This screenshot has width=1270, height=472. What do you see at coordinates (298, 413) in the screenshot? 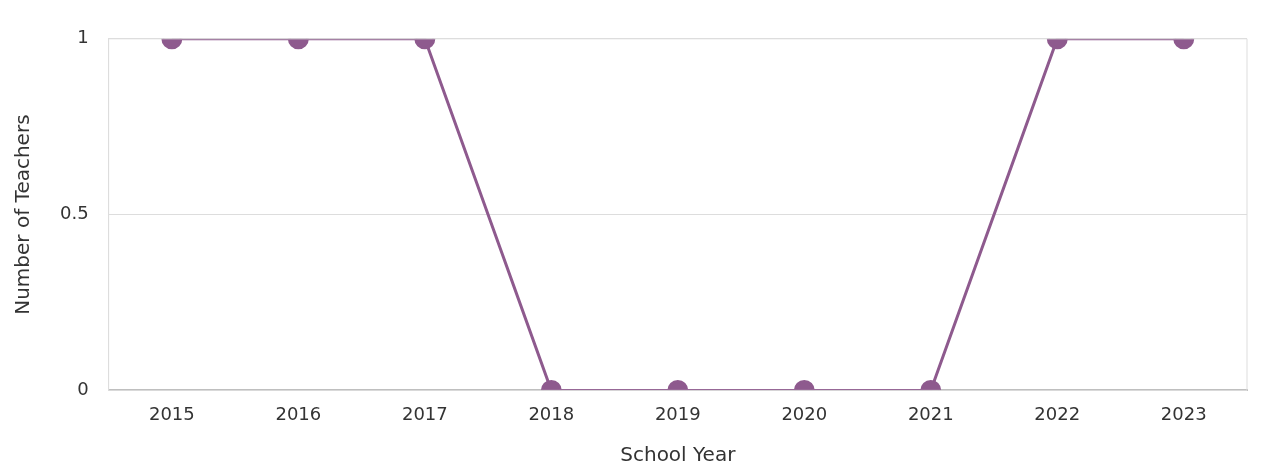
I see `x-tick-label: 2016` at bounding box center [298, 413].